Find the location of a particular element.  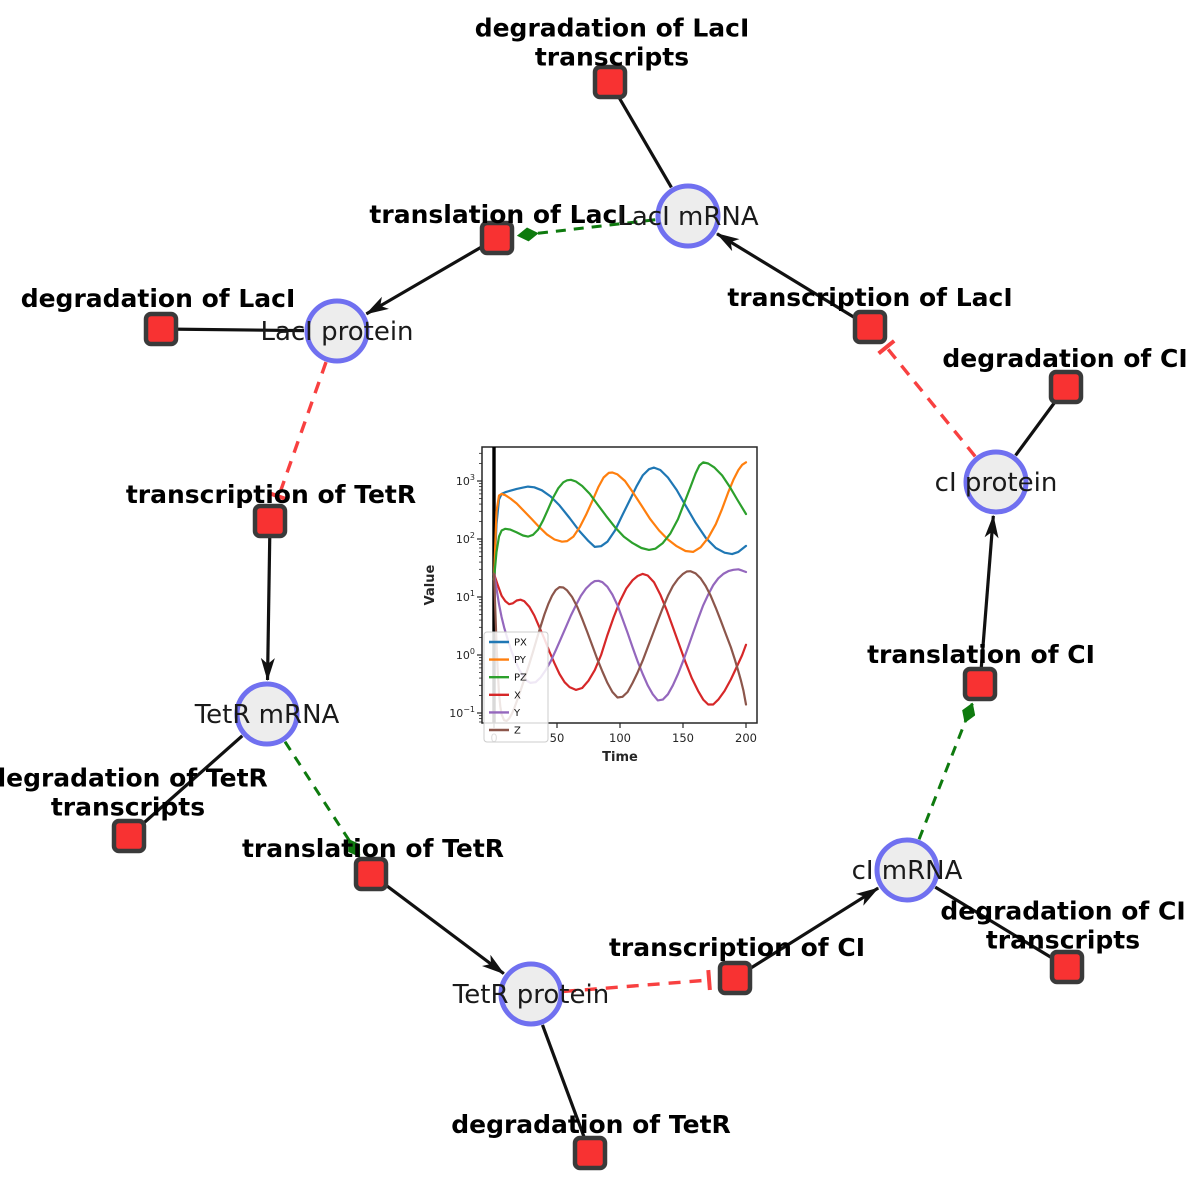

species-node-ci_mrna is located at coordinates (907, 870).